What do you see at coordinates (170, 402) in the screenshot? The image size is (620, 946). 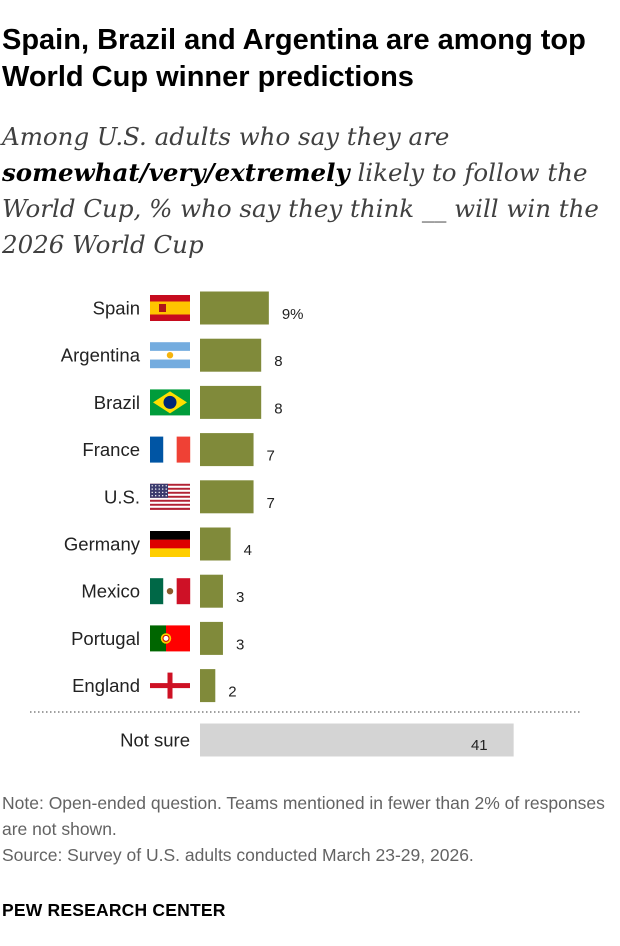 I see `brazil-flag-icon` at bounding box center [170, 402].